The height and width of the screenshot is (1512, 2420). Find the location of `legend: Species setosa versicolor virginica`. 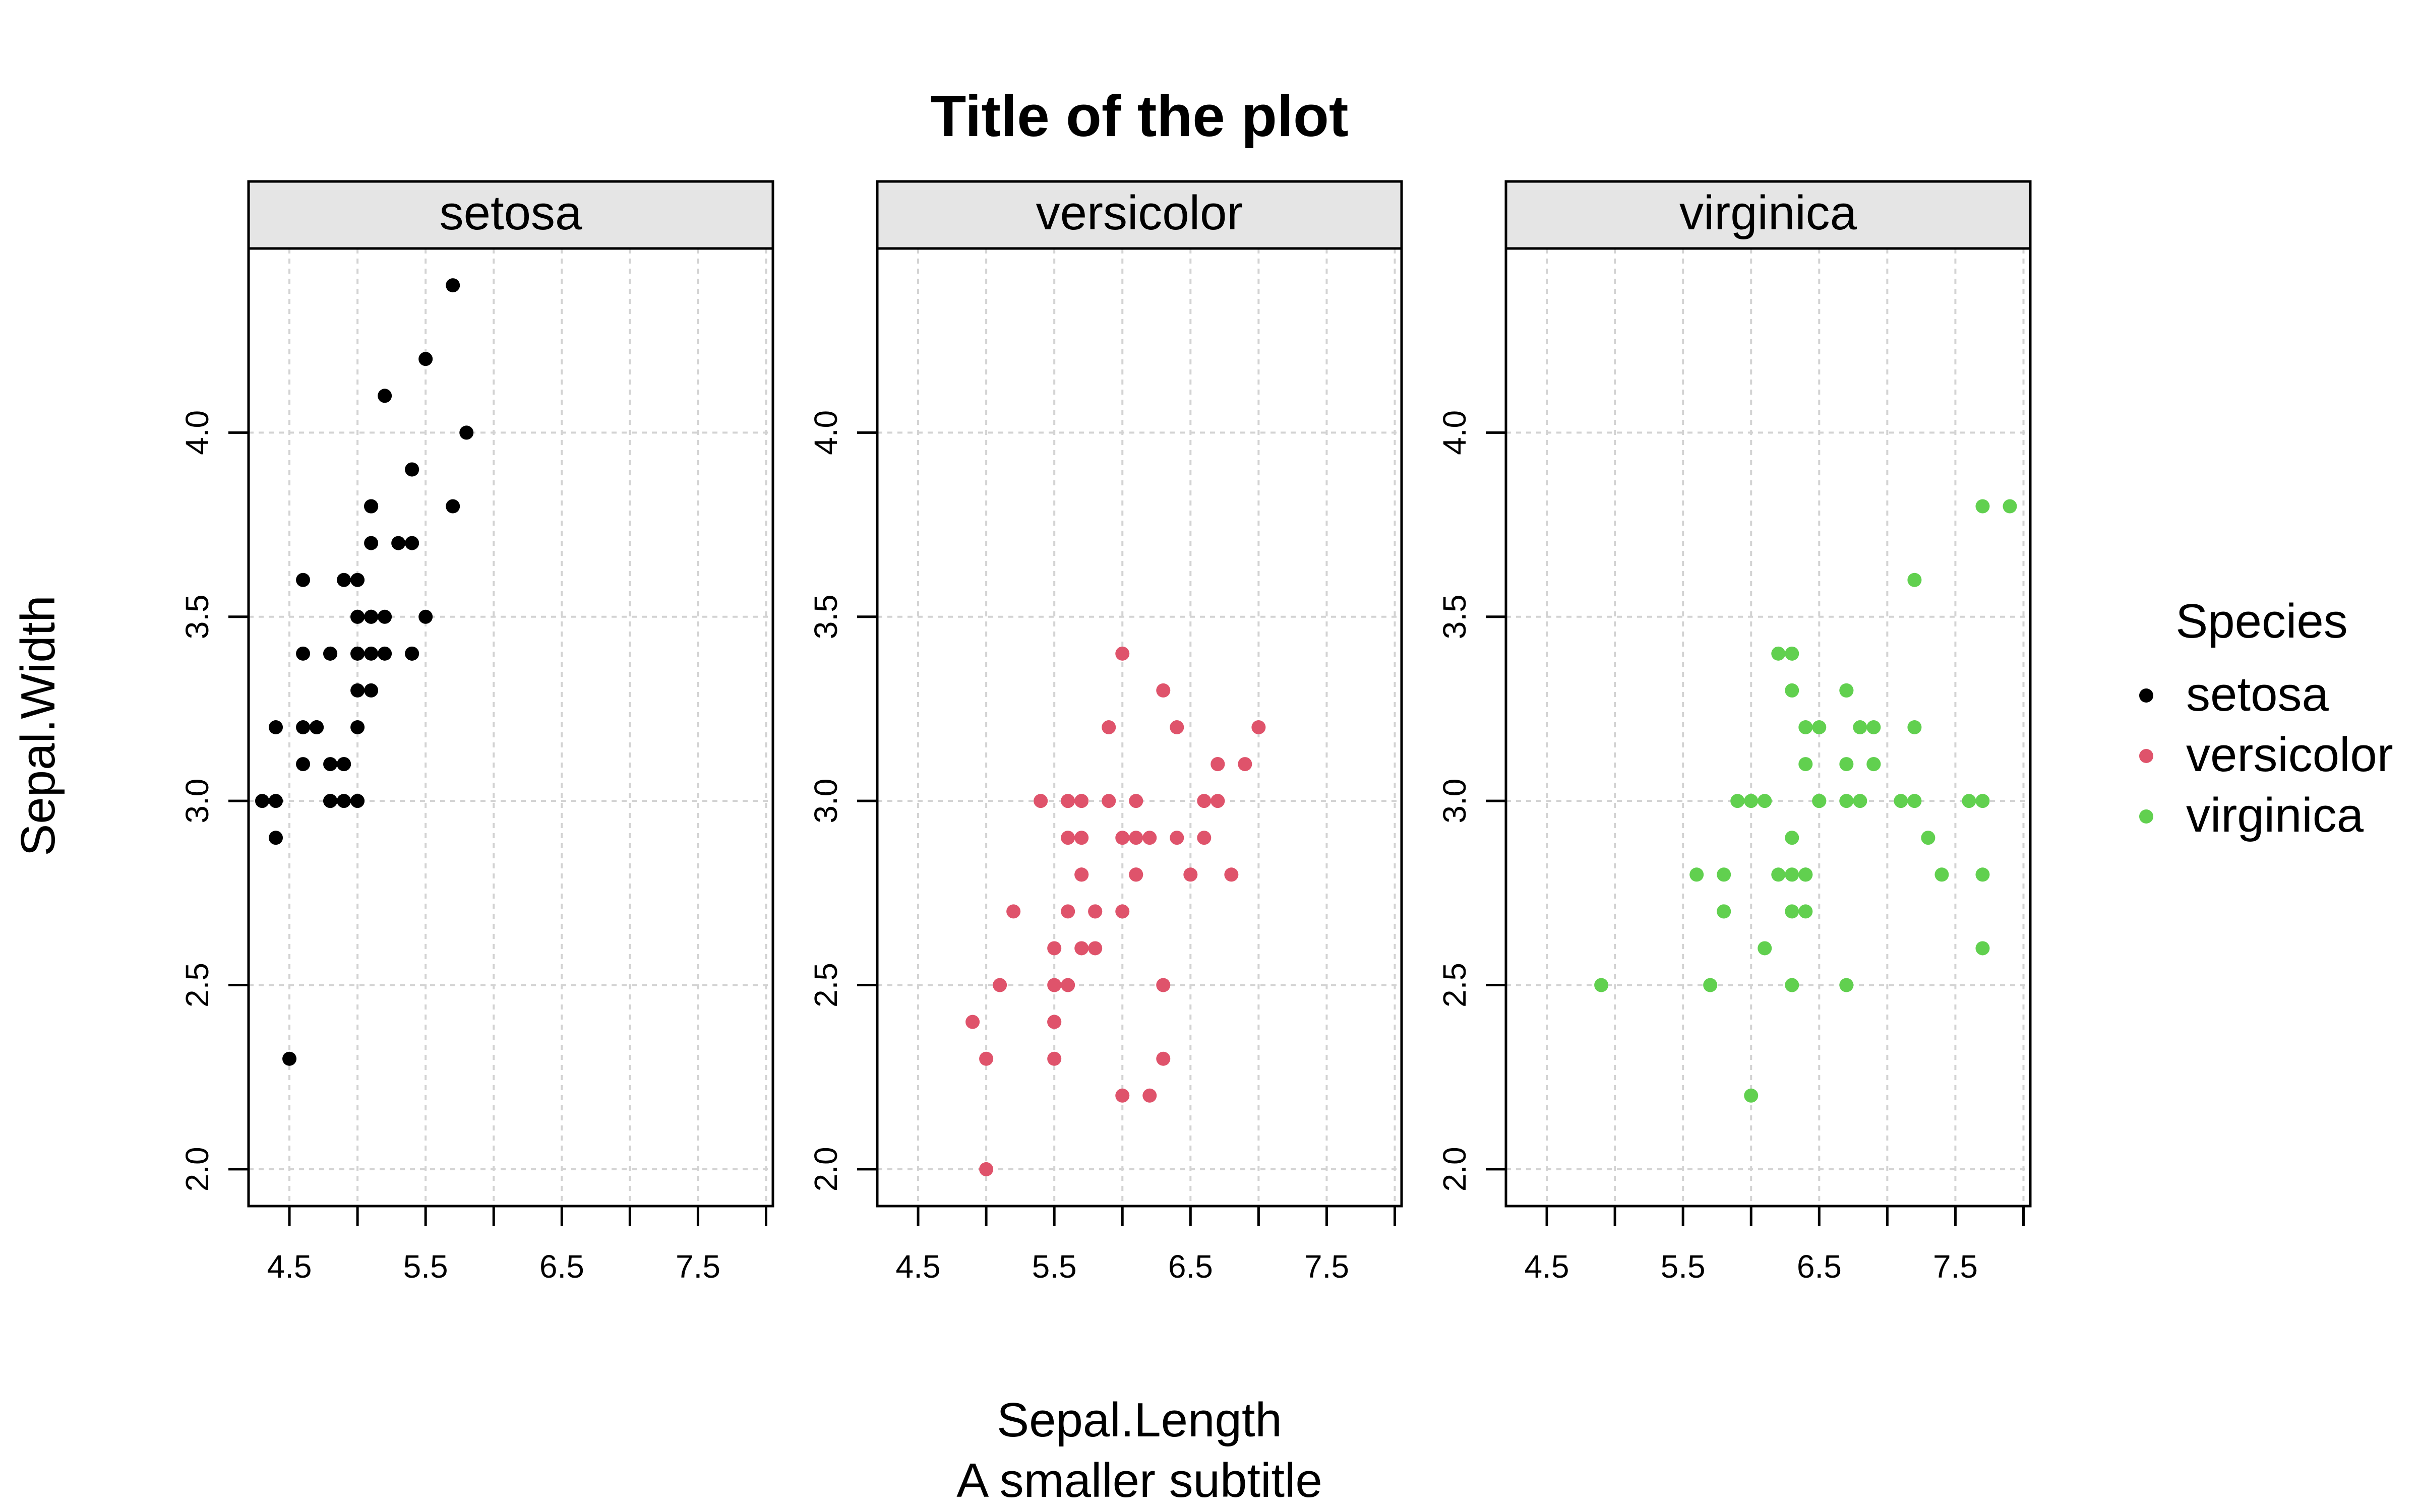

legend: Species setosa versicolor virginica is located at coordinates (2266, 718).